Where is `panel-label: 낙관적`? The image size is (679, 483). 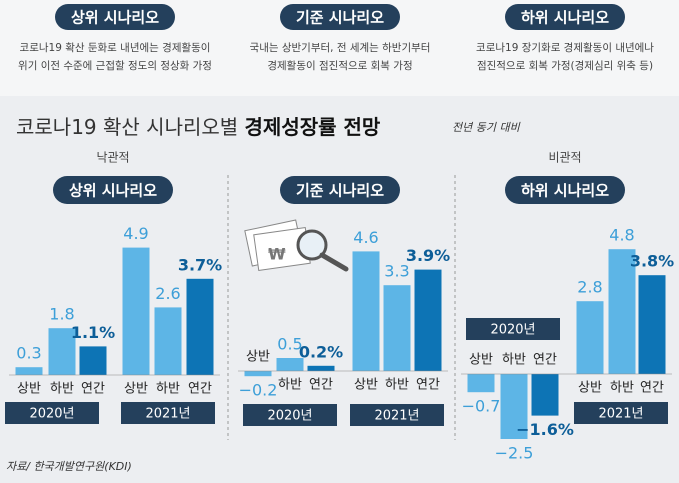 panel-label: 낙관적 is located at coordinates (112, 158).